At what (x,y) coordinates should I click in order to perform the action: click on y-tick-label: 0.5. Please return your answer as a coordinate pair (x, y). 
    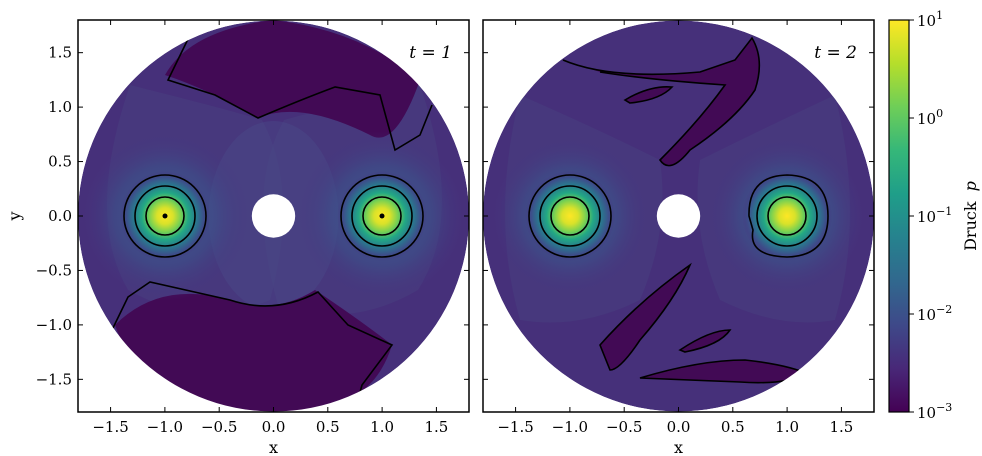
    Looking at the image, I should click on (60, 162).